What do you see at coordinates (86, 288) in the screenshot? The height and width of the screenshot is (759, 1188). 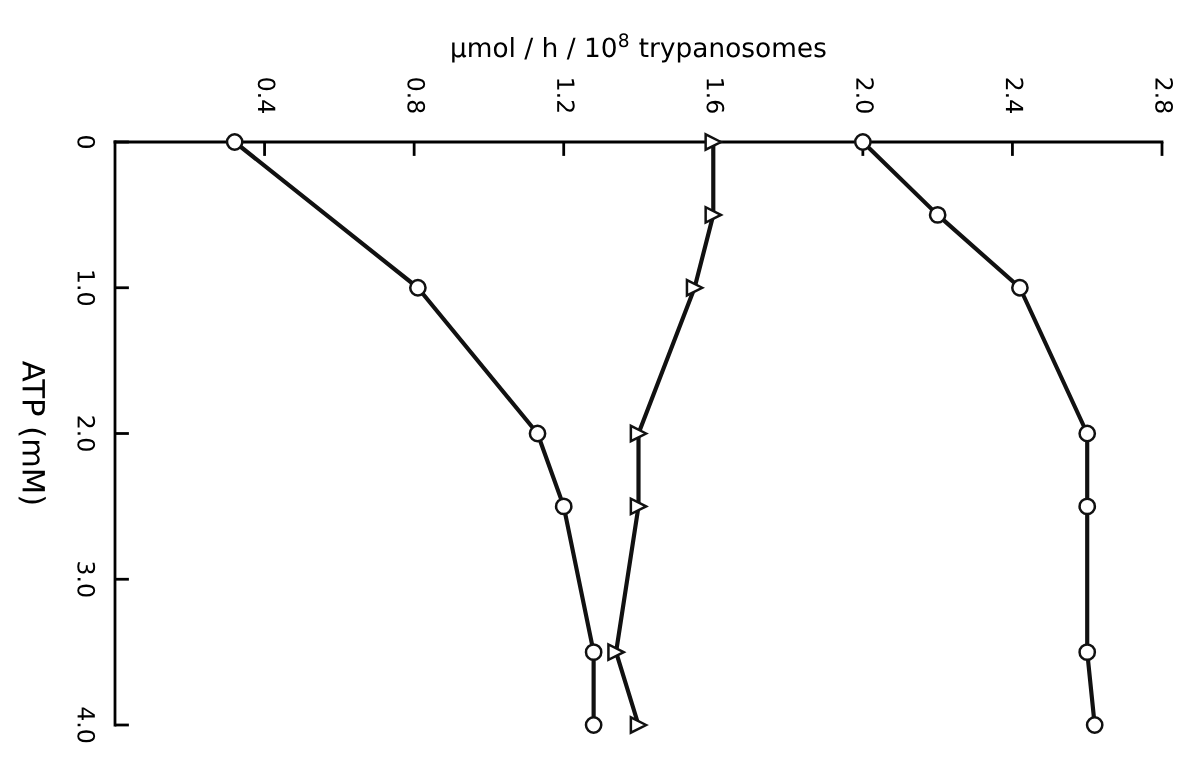 I see `y-tick-label: 1.0` at bounding box center [86, 288].